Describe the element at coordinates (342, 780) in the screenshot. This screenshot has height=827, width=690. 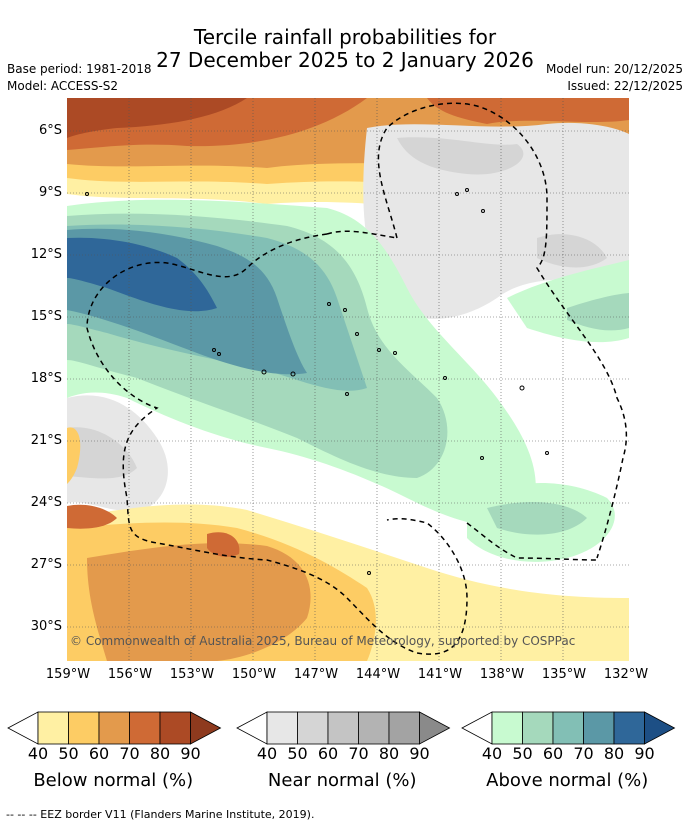
I see `colorbar-label: Near normal (%)` at that location.